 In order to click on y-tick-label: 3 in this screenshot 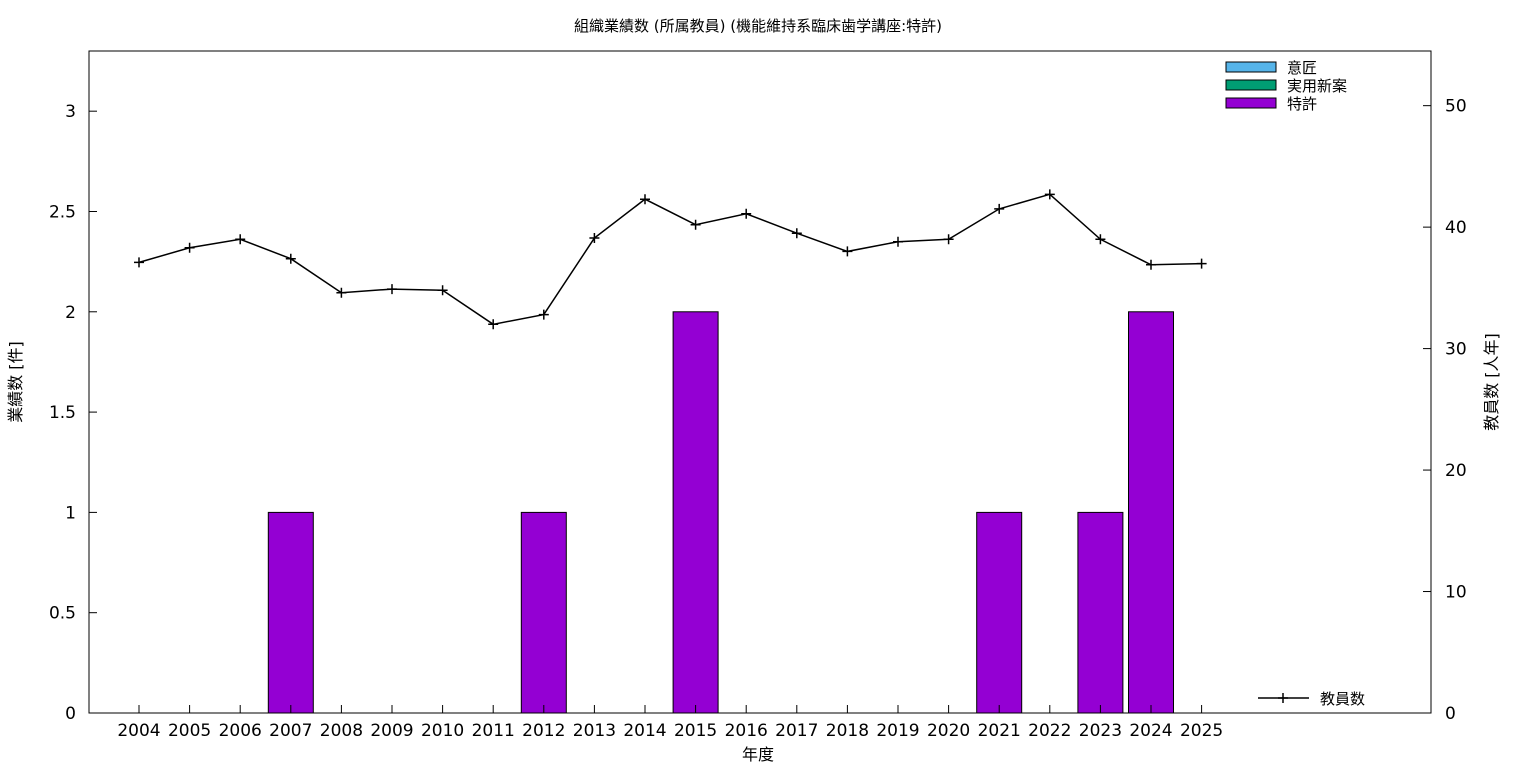, I will do `click(70, 112)`.